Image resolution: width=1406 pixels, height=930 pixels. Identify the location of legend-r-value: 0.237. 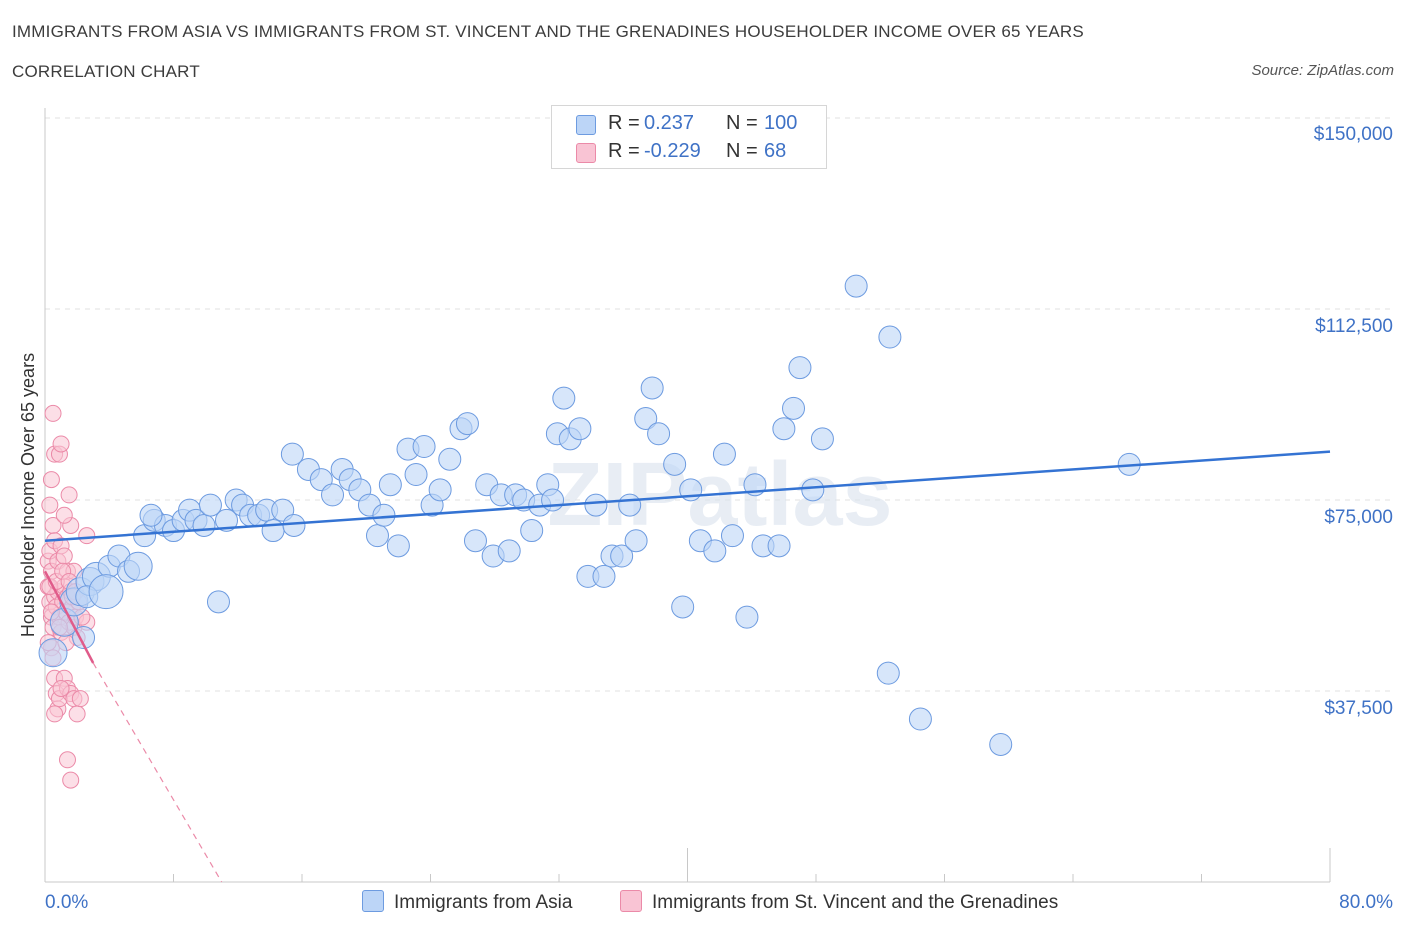
(669, 123).